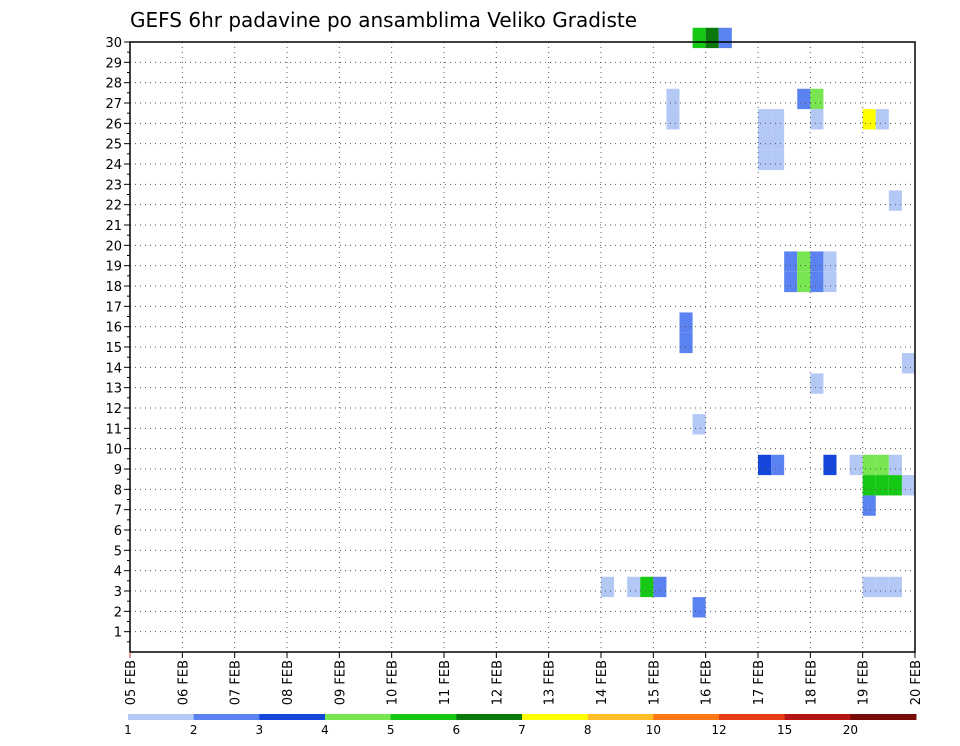 The image size is (960, 746). What do you see at coordinates (588, 730) in the screenshot?
I see `colorbar-label: 8` at bounding box center [588, 730].